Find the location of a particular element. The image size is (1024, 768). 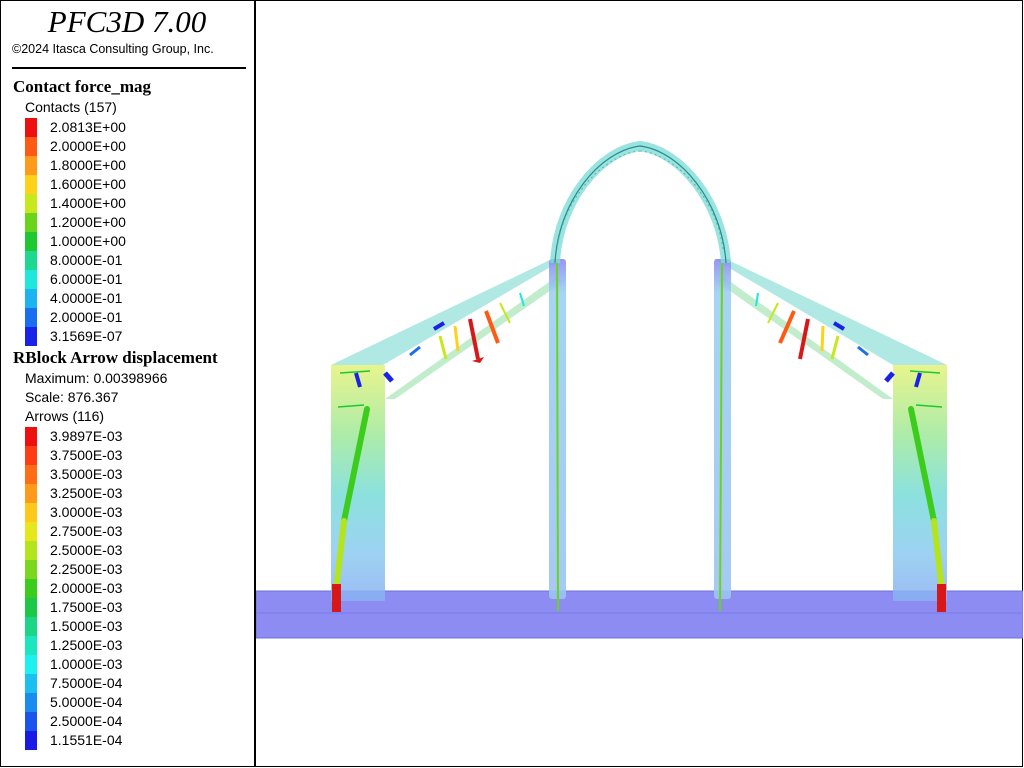

left-roof-beam is located at coordinates (447, 312).